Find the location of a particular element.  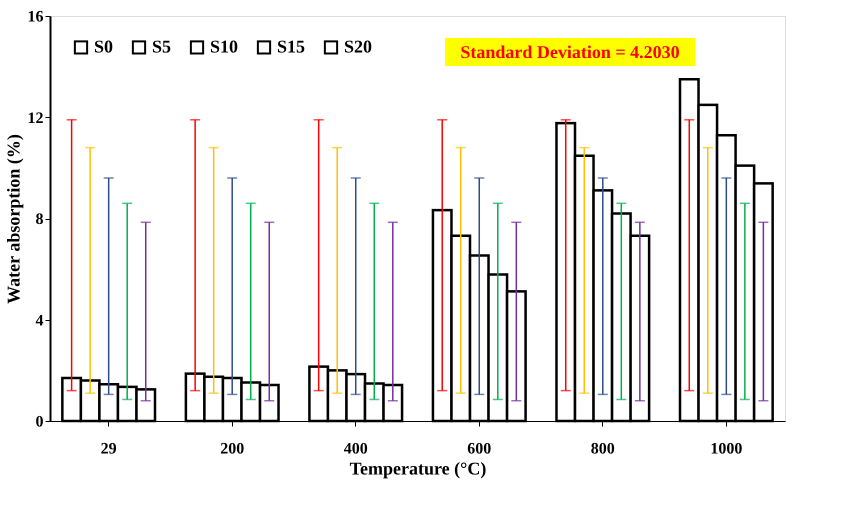

annotation: Standard Deviation = 4.2030 is located at coordinates (570, 52).